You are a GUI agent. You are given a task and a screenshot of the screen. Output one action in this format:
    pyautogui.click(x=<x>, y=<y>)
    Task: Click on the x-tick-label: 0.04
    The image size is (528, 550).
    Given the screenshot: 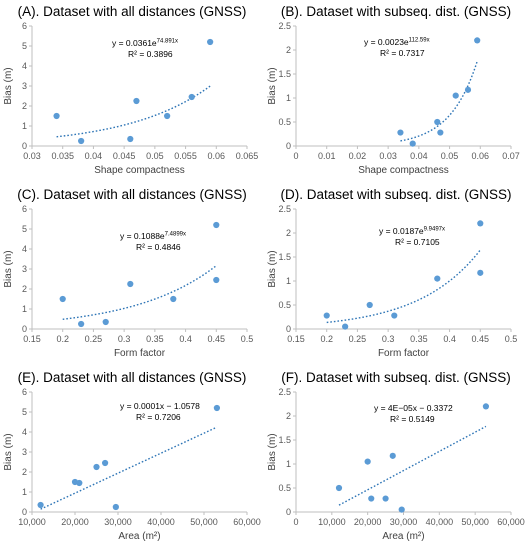 What is the action you would take?
    pyautogui.click(x=94, y=156)
    